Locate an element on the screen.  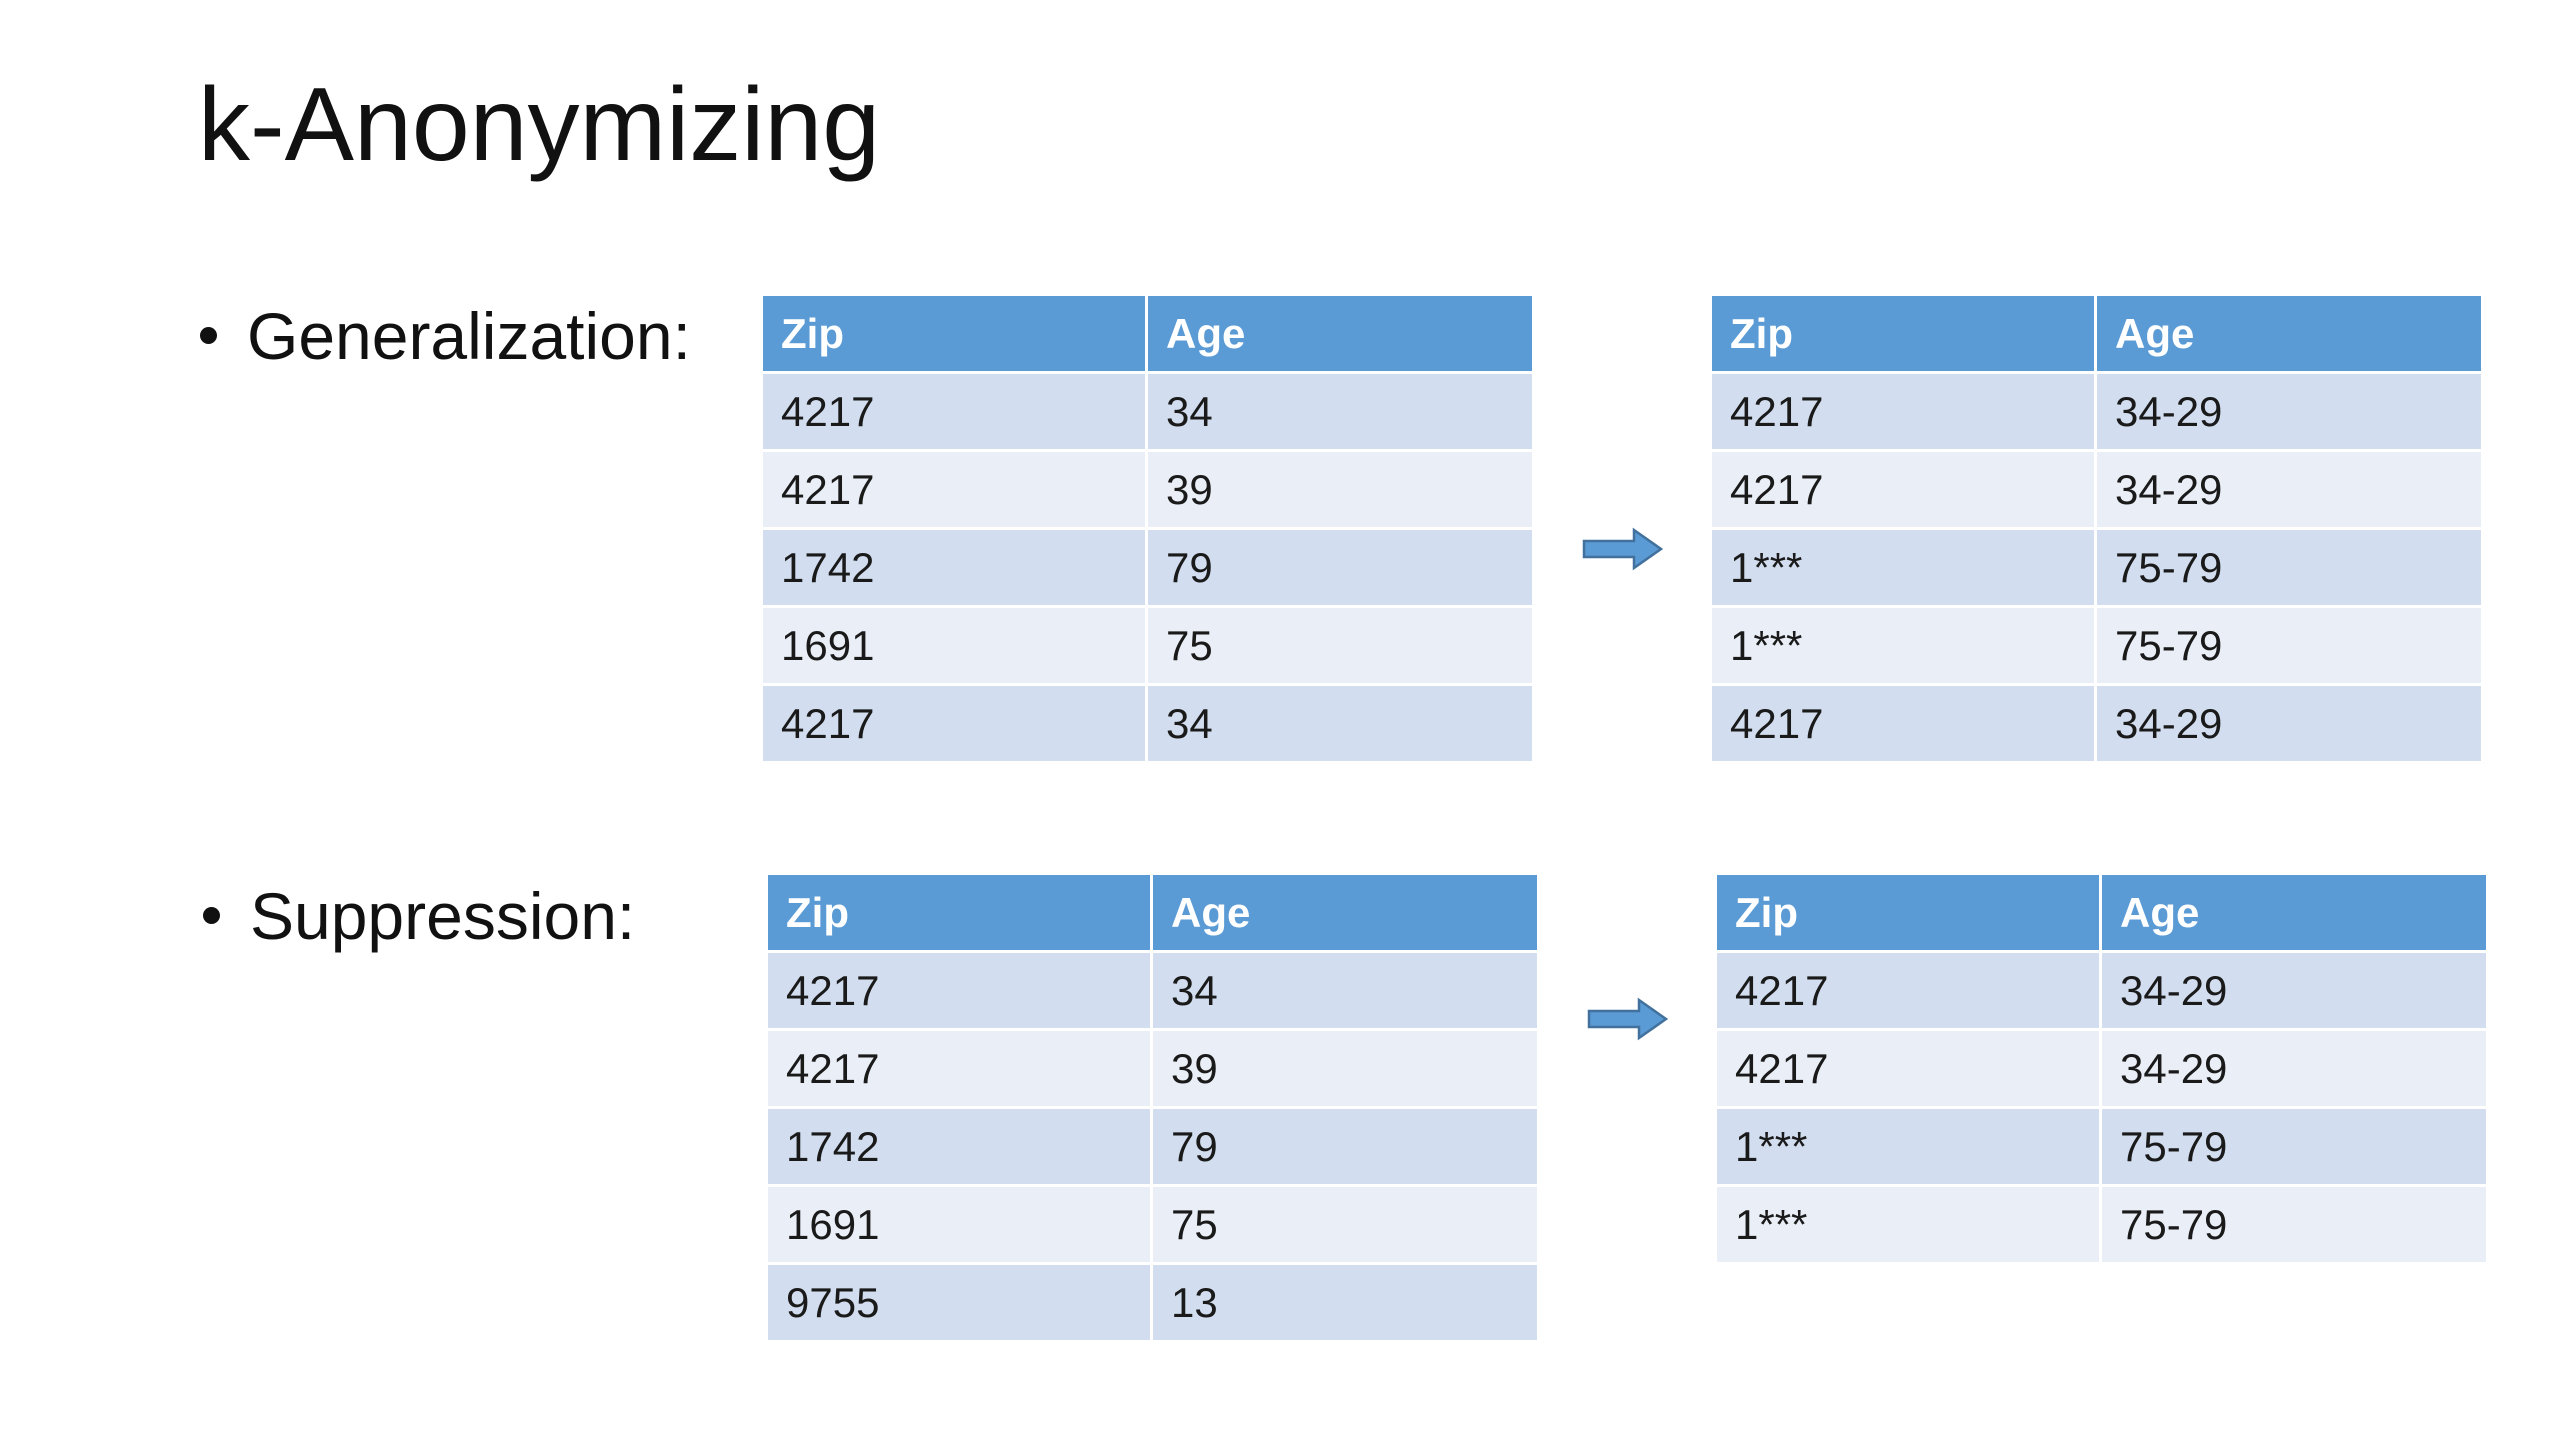
bullet-label: Generalization: is located at coordinates (469, 336).